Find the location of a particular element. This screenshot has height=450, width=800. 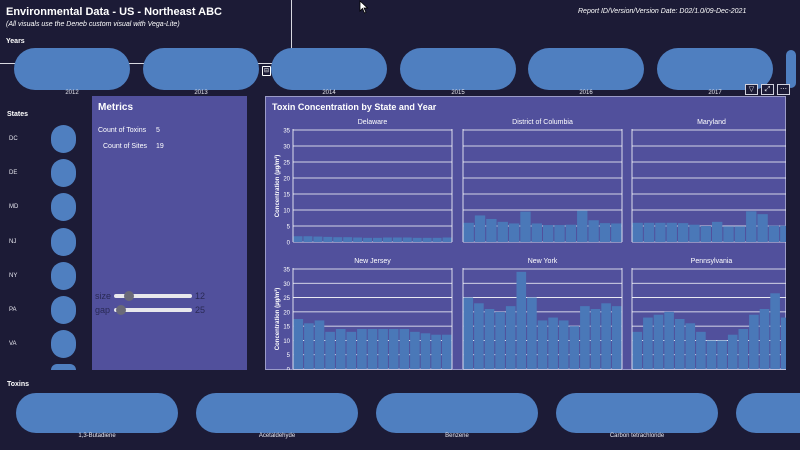

gap-slider-thumb is located at coordinates (121, 310).